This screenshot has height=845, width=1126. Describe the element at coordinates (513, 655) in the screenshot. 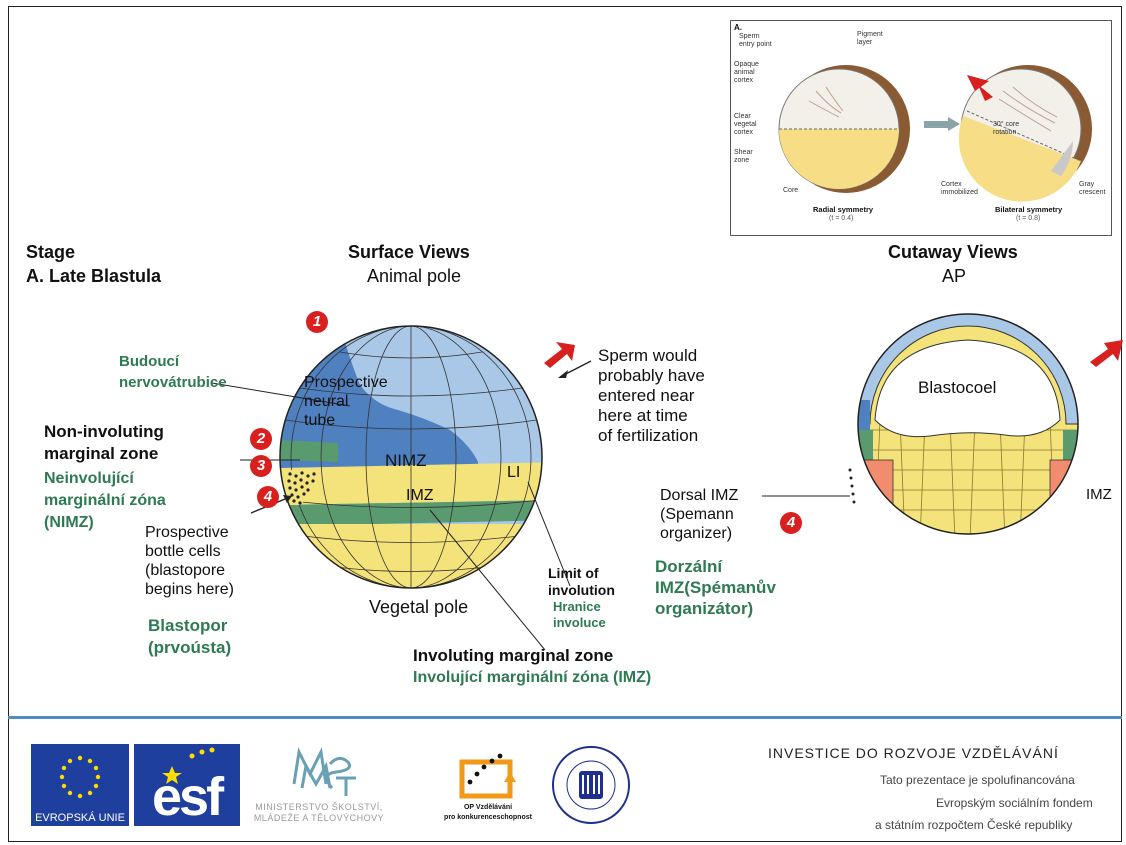

I see `involuting-label: Involuting marginal zone` at that location.